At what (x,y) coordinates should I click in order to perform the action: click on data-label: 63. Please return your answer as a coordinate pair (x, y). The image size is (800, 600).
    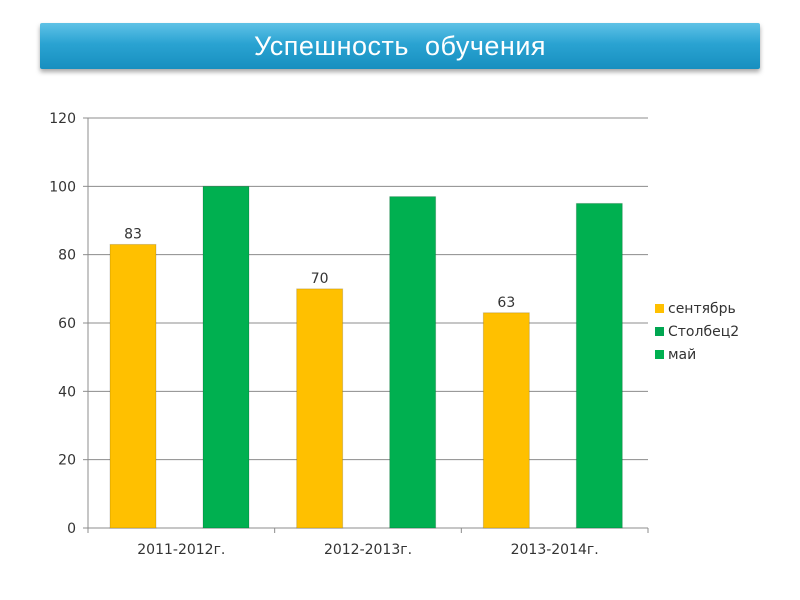
    Looking at the image, I should click on (506, 303).